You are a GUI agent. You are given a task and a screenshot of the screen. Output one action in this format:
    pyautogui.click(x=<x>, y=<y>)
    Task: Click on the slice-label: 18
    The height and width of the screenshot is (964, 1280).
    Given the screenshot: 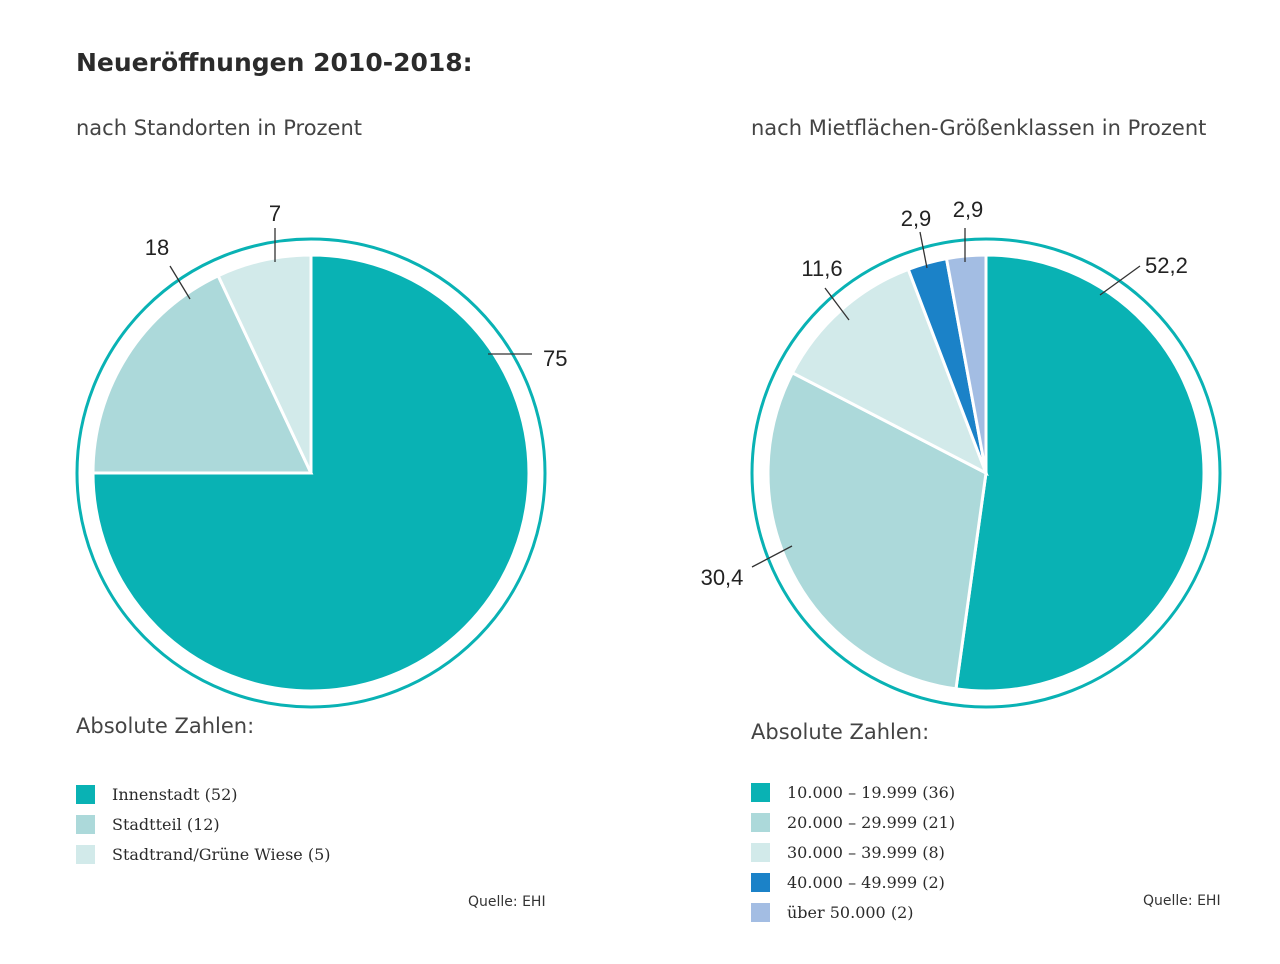 What is the action you would take?
    pyautogui.click(x=157, y=247)
    